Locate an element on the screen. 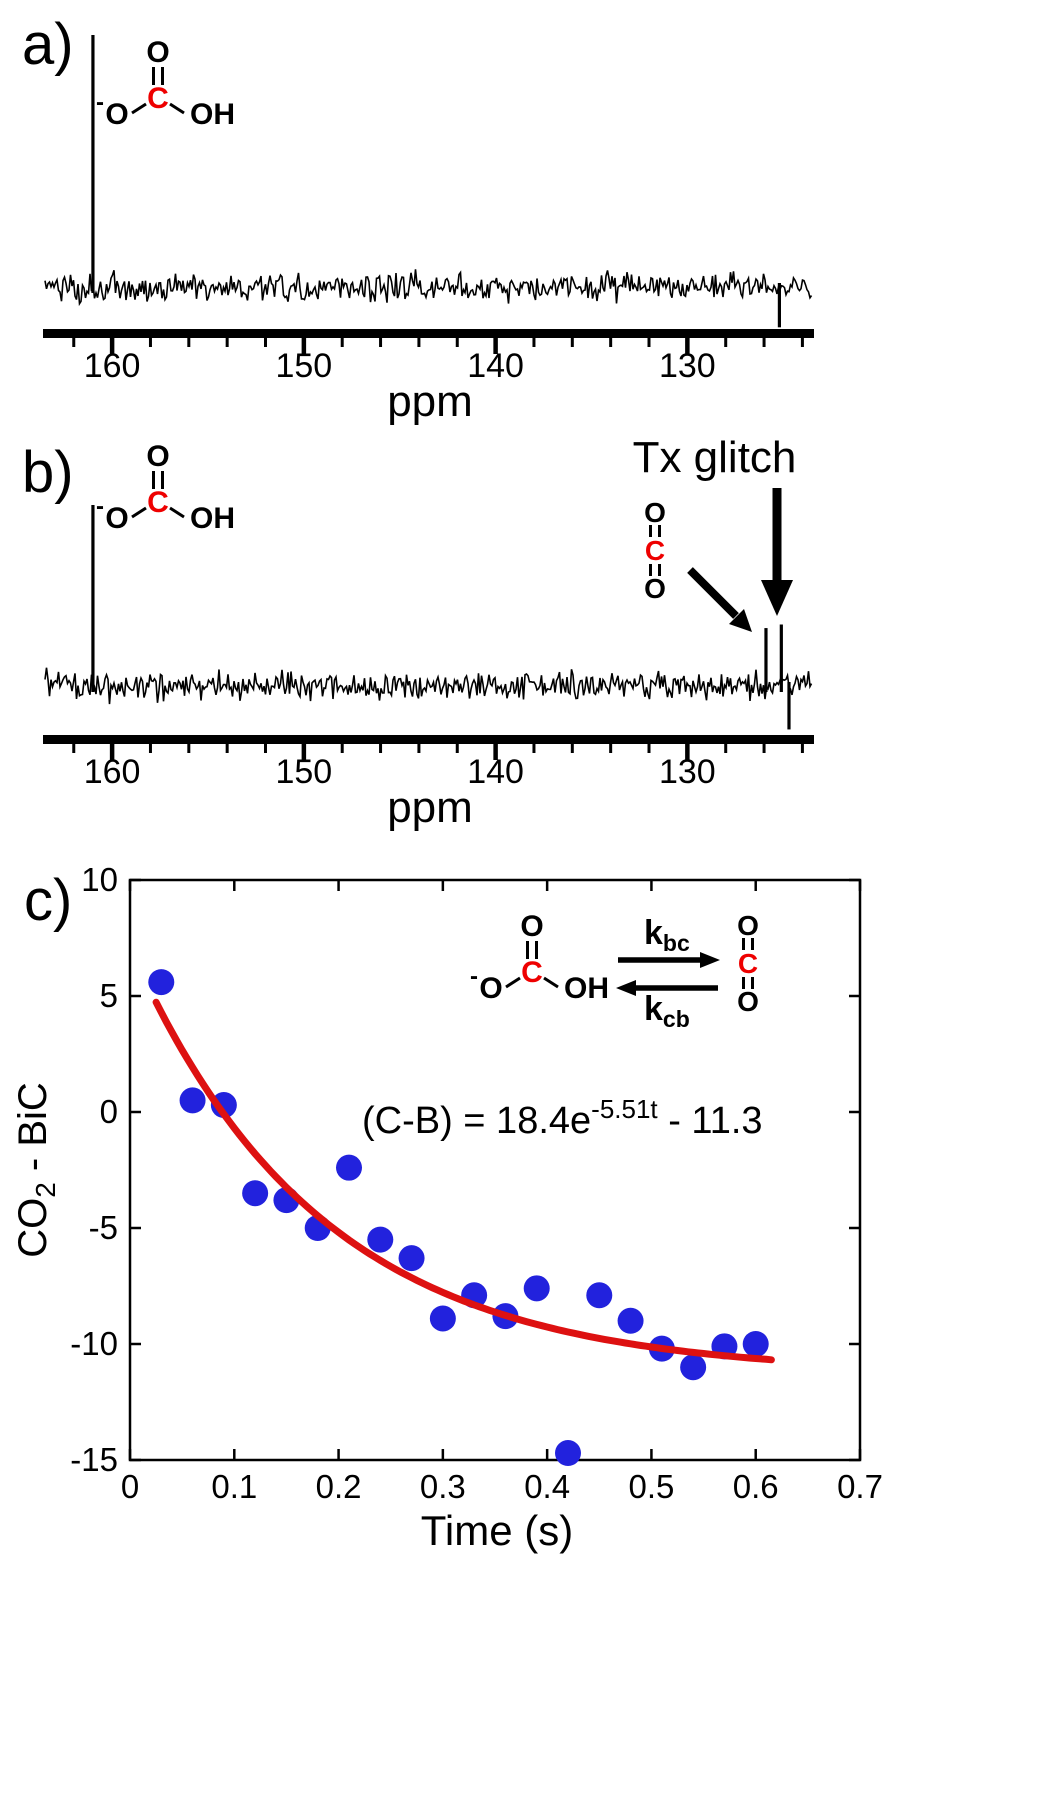 The height and width of the screenshot is (1804, 1046). rate-constant-kcb: kcb is located at coordinates (667, 1011).